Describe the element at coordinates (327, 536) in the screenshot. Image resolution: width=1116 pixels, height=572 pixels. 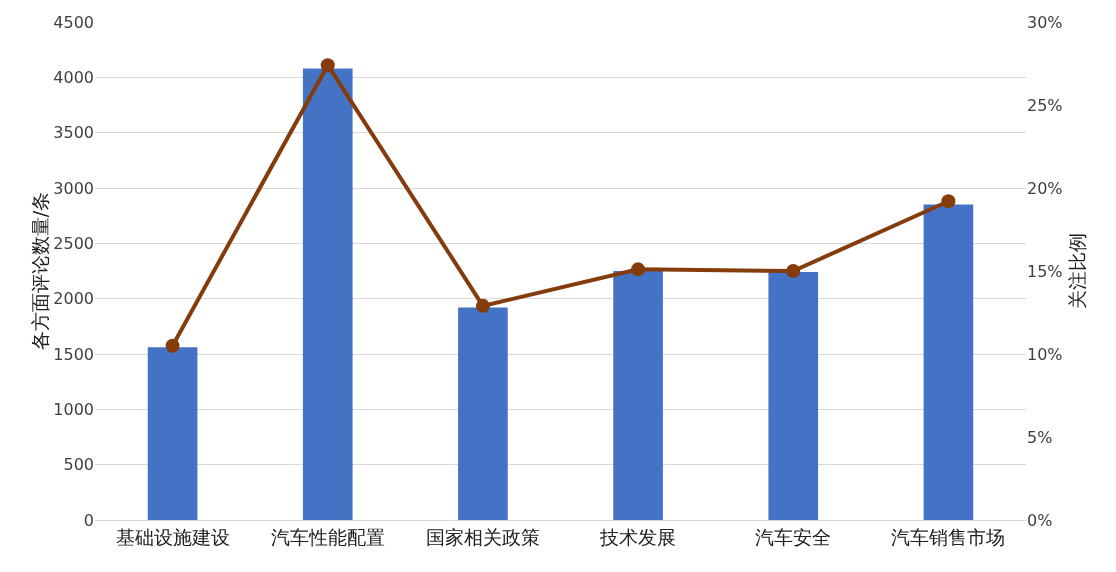
I see `x-tick-label: 汽车性能配置` at that location.